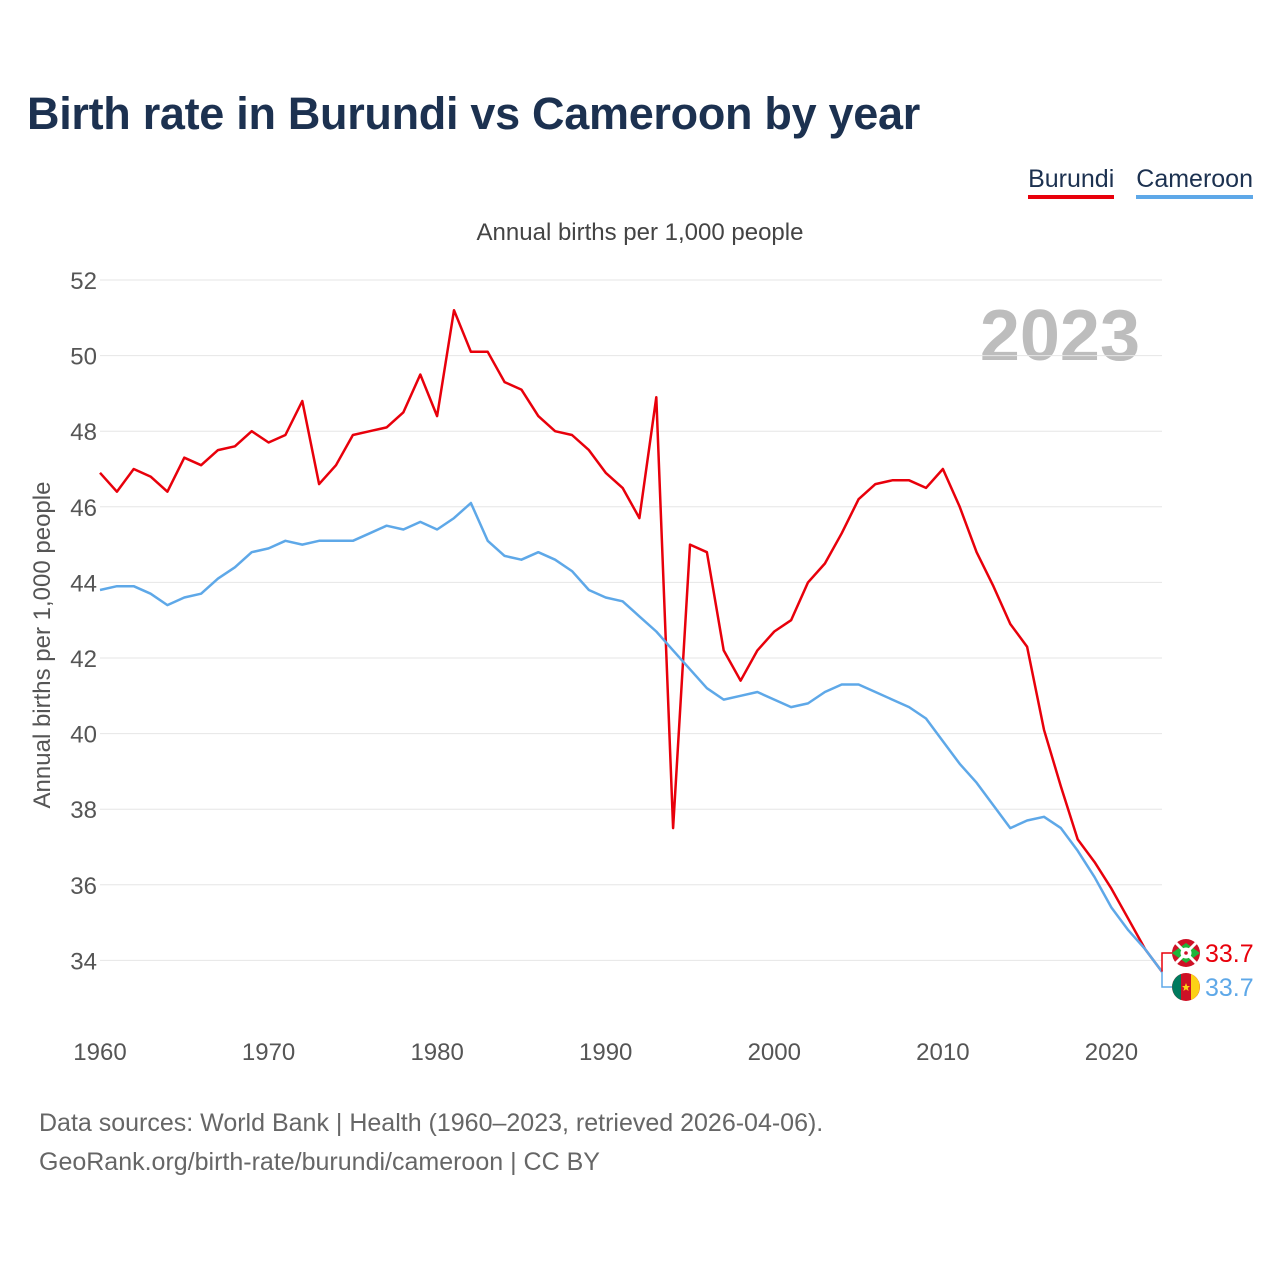 The height and width of the screenshot is (1280, 1280). I want to click on x-tick-label: 2020, so click(1111, 1052).